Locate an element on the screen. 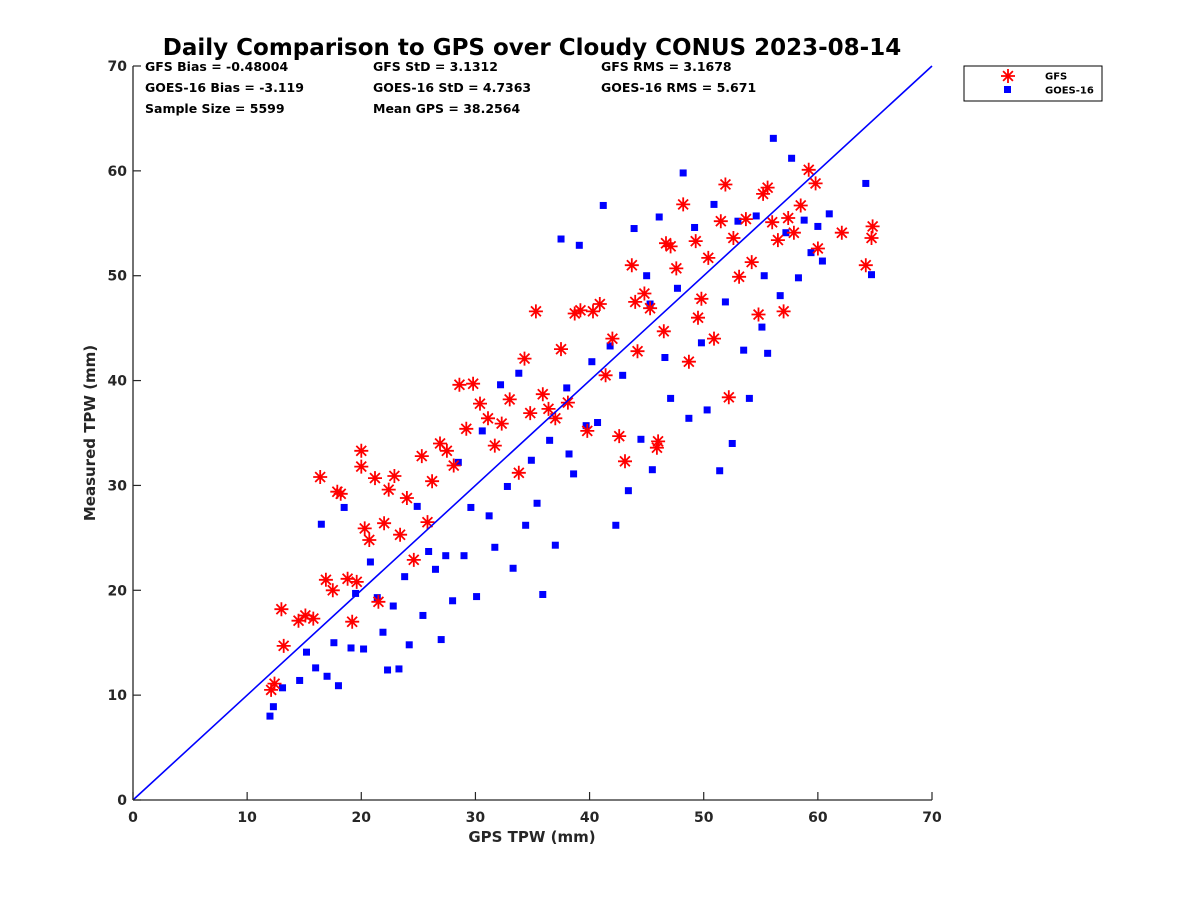 The width and height of the screenshot is (1200, 900). y-tick-label: 20 is located at coordinates (118, 591).